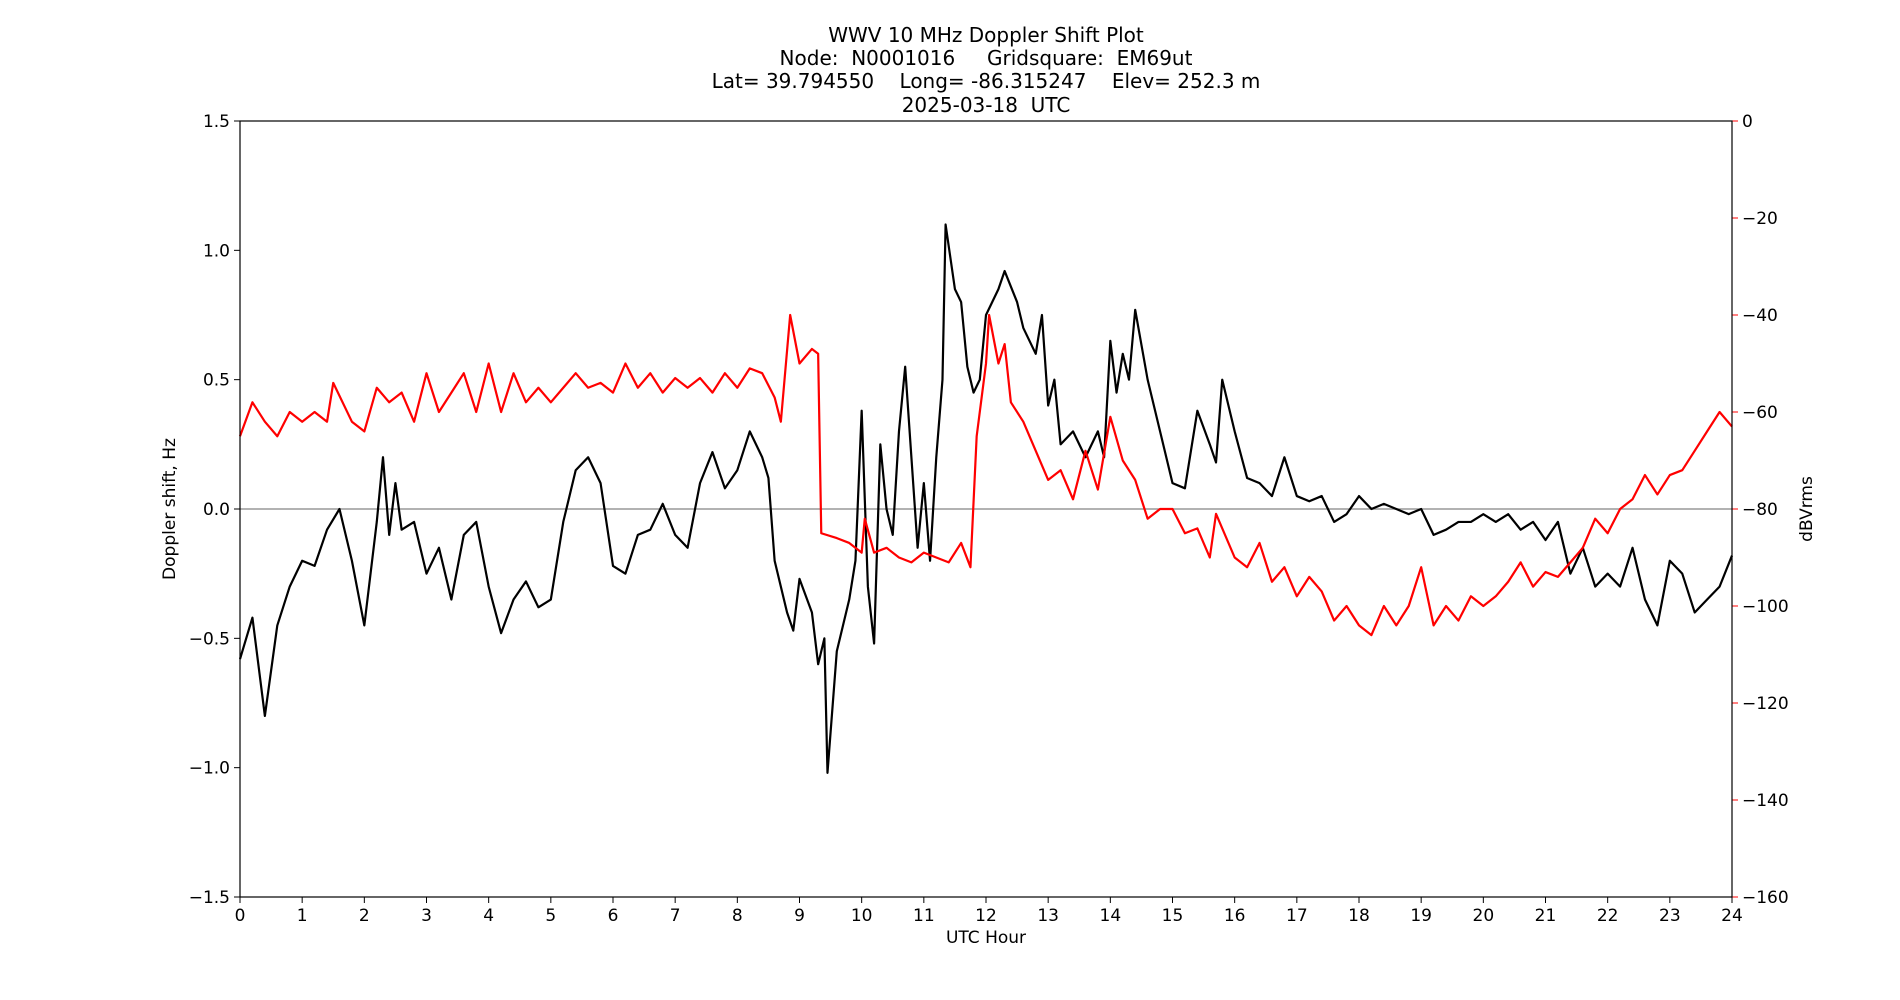 The width and height of the screenshot is (1900, 1000). I want to click on title-line: WWV 10 MHz Doppler Shift Plot, so click(986, 35).